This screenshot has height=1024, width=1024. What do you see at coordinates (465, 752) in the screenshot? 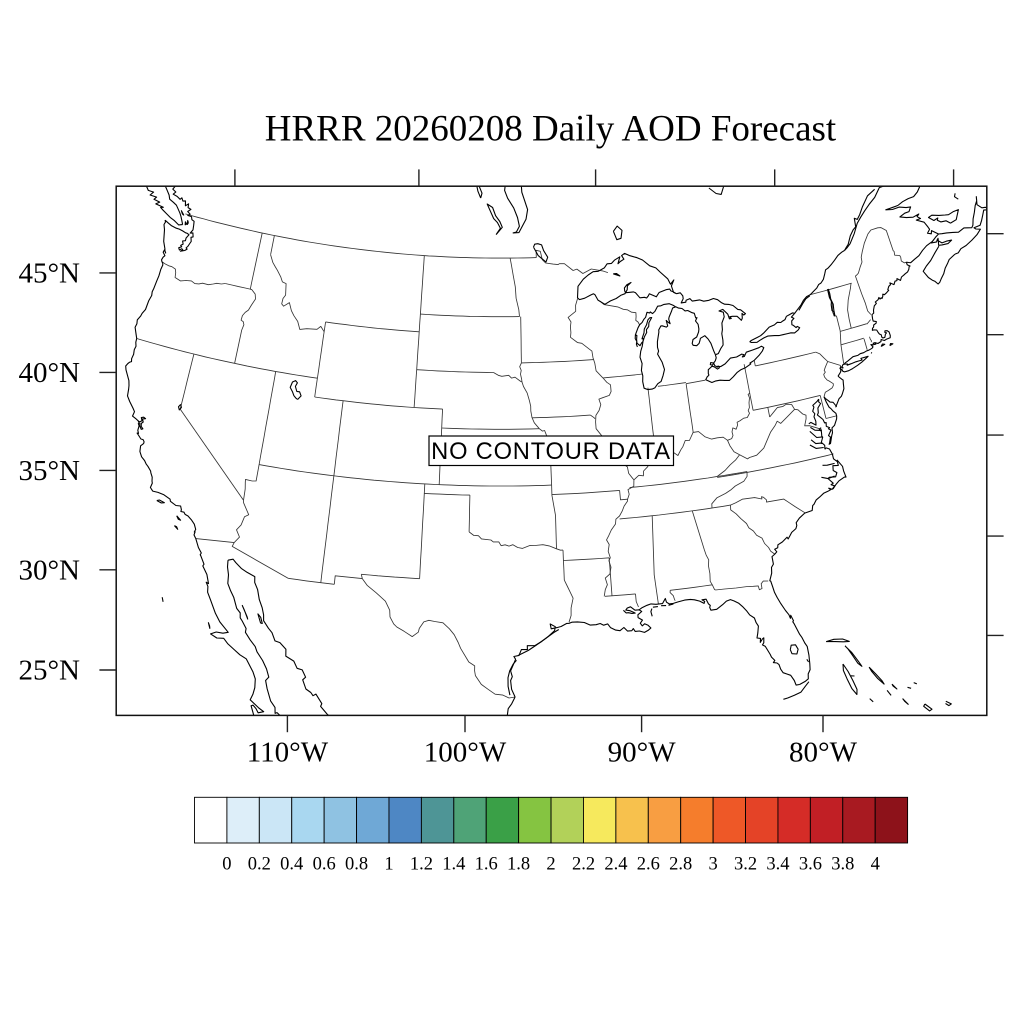
I see `svg-text: 100°W` at bounding box center [465, 752].